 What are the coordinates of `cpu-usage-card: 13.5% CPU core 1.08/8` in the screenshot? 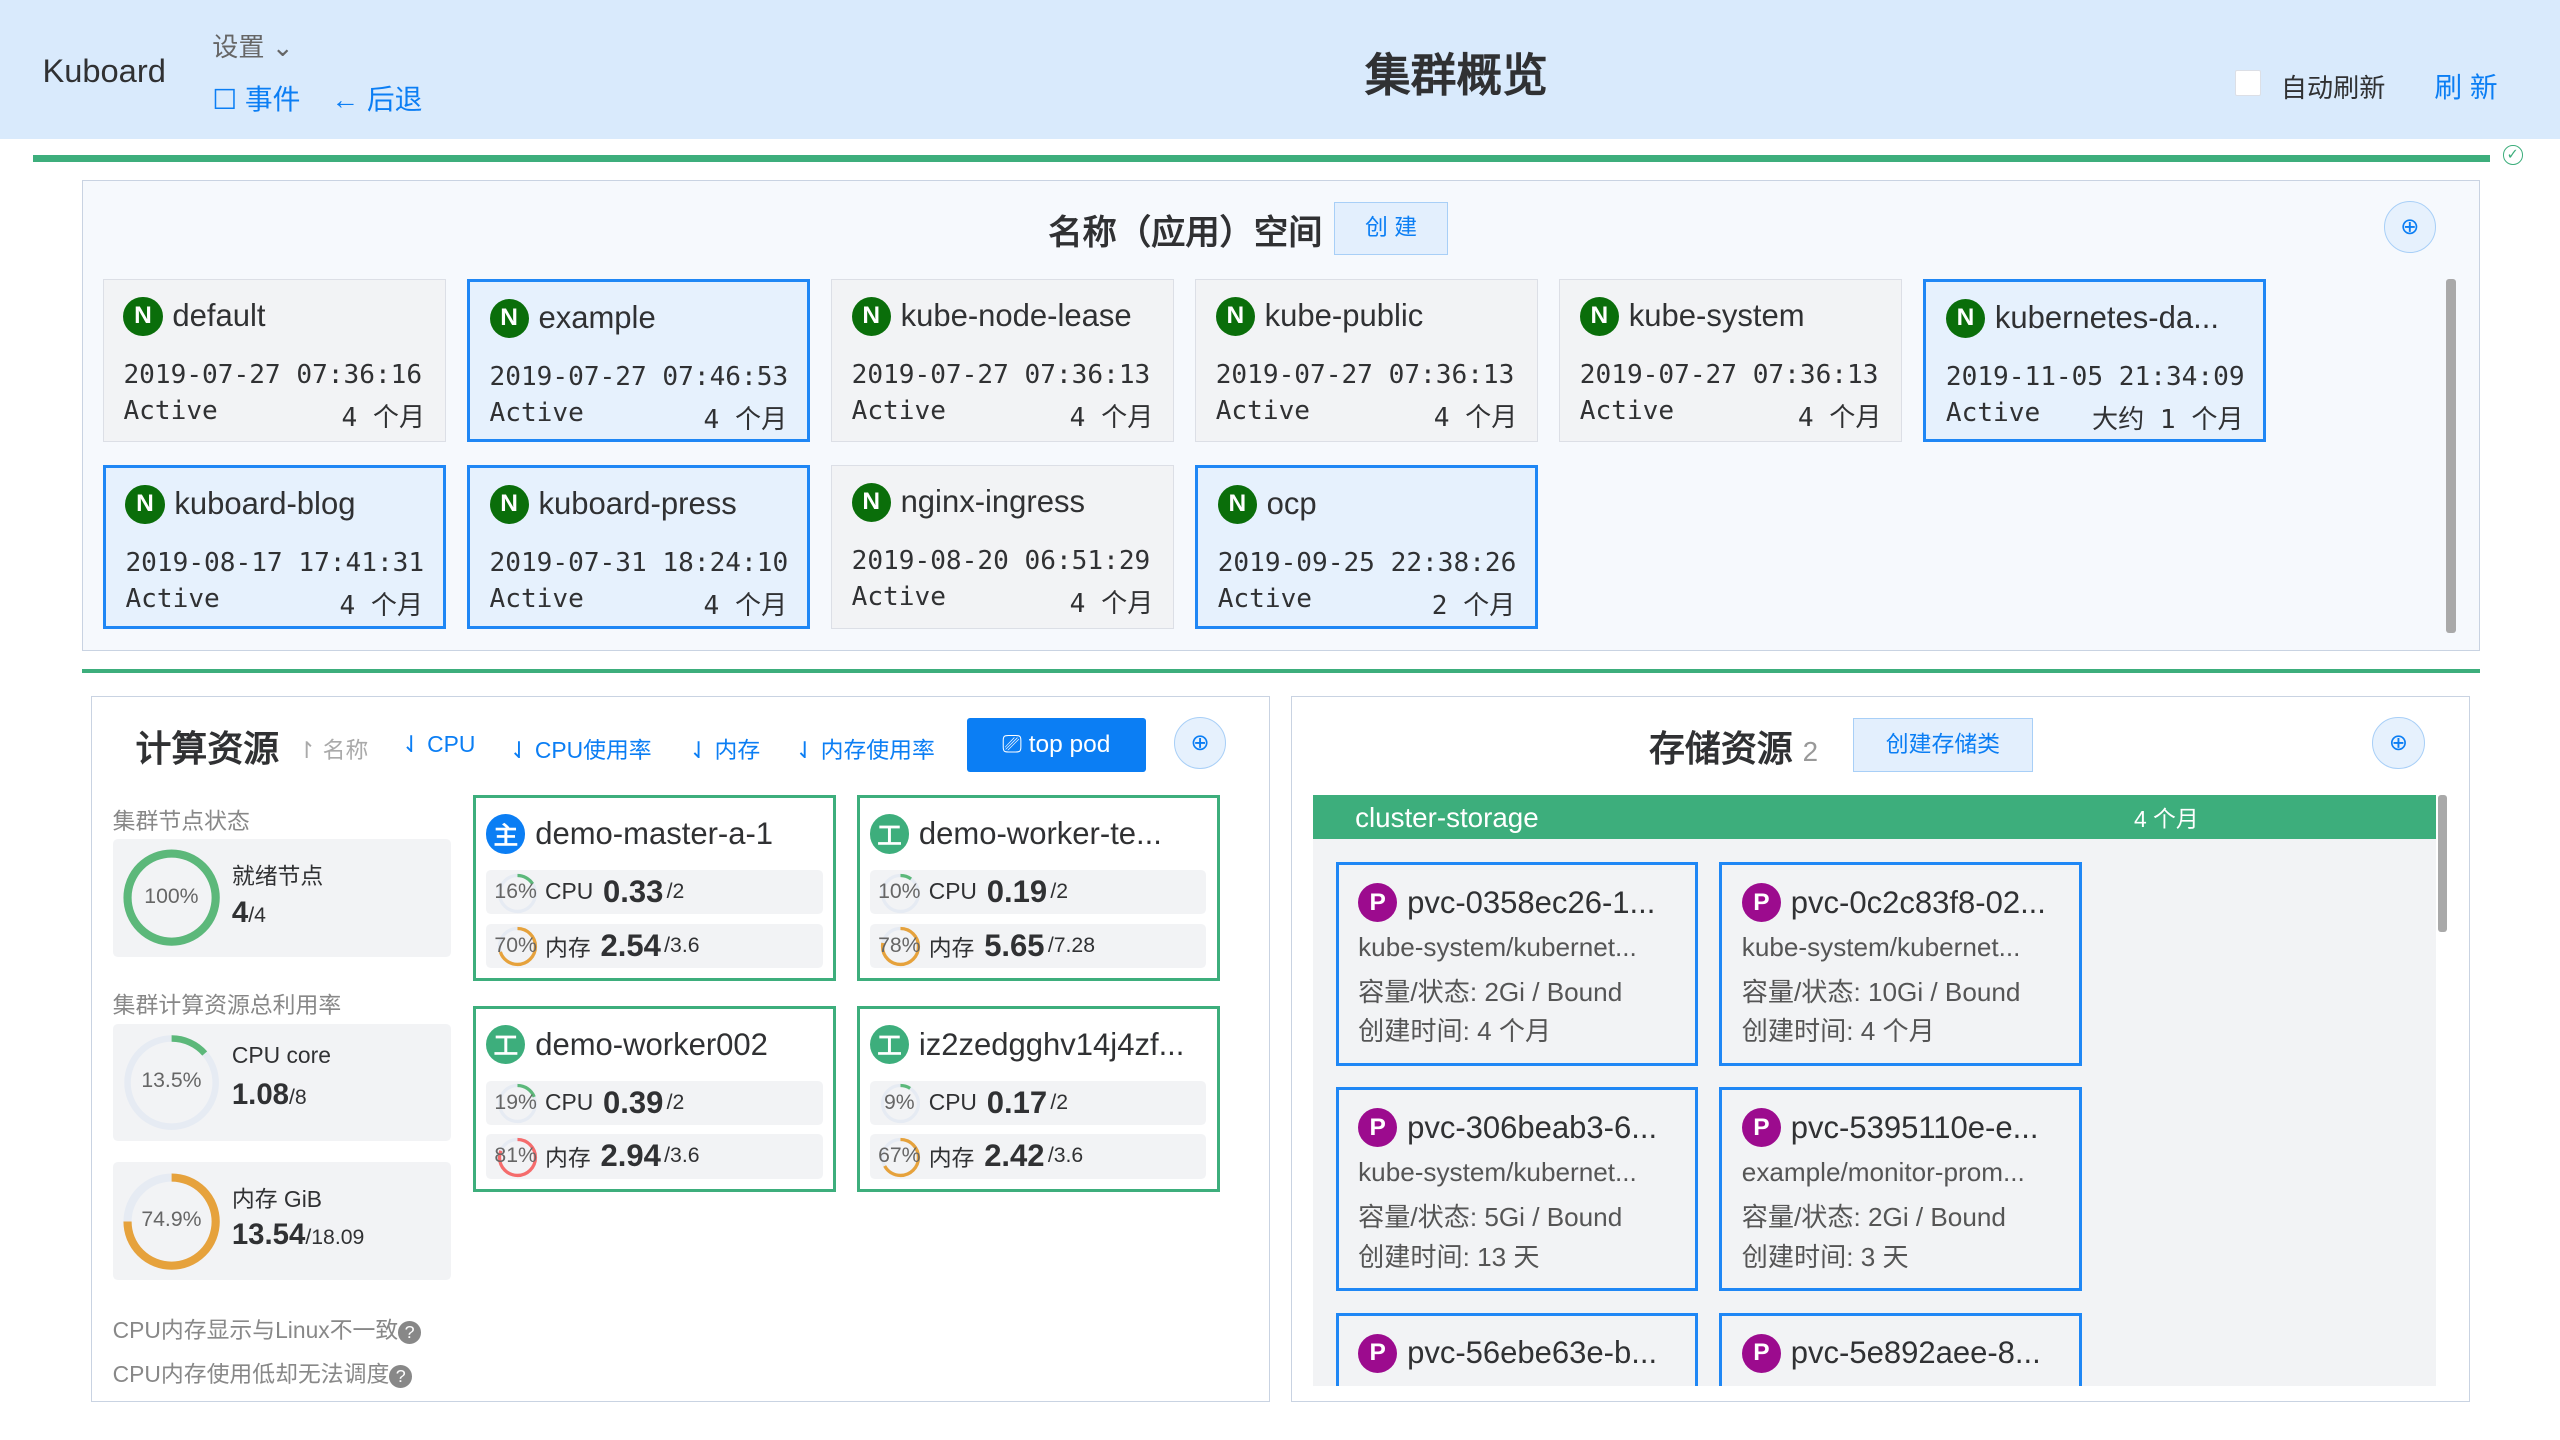 It's located at (281, 1082).